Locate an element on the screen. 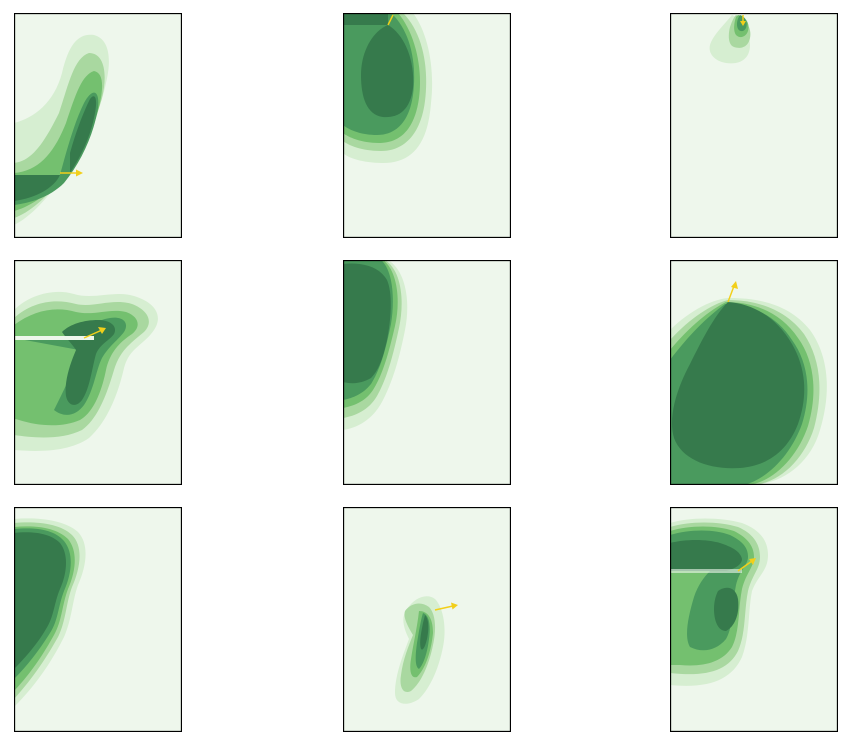 This screenshot has height=746, width=851. panel-r3c1 is located at coordinates (98, 619).